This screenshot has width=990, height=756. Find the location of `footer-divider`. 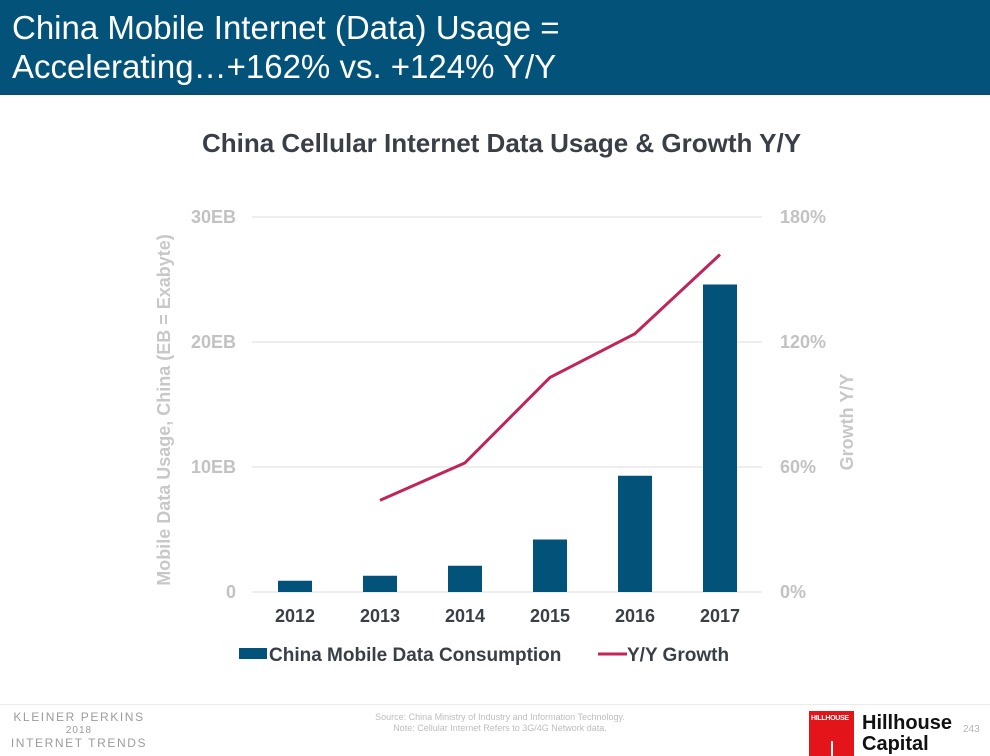

footer-divider is located at coordinates (495, 704).